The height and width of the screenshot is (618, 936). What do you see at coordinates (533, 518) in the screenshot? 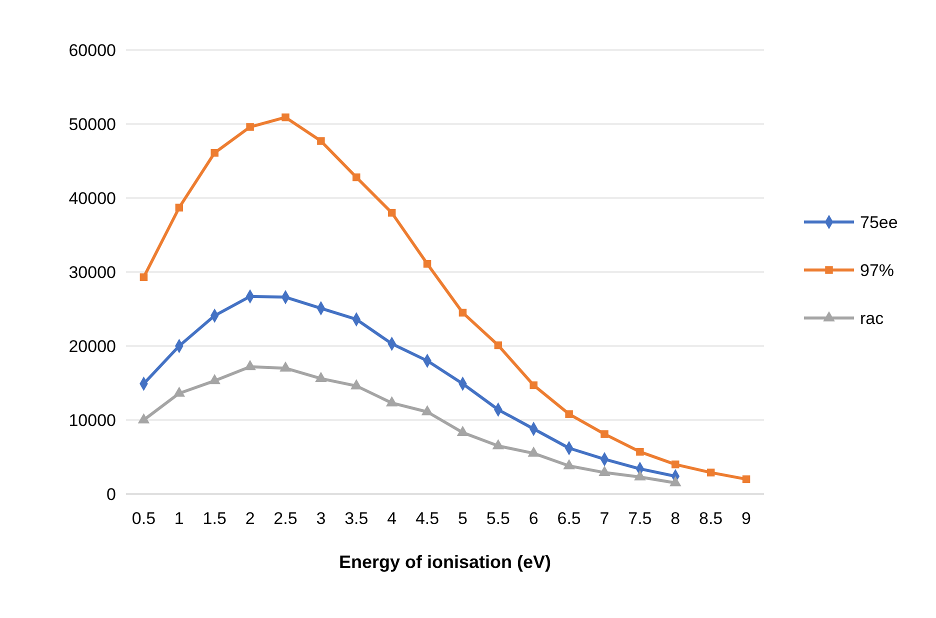
I see `x-tick-label: 6` at bounding box center [533, 518].